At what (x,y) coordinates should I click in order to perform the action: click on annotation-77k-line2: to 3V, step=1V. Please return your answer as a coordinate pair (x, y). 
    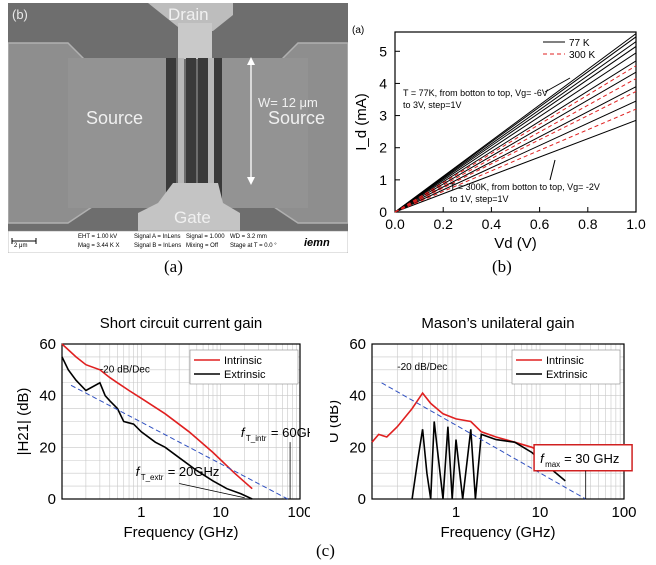
    Looking at the image, I should click on (432, 105).